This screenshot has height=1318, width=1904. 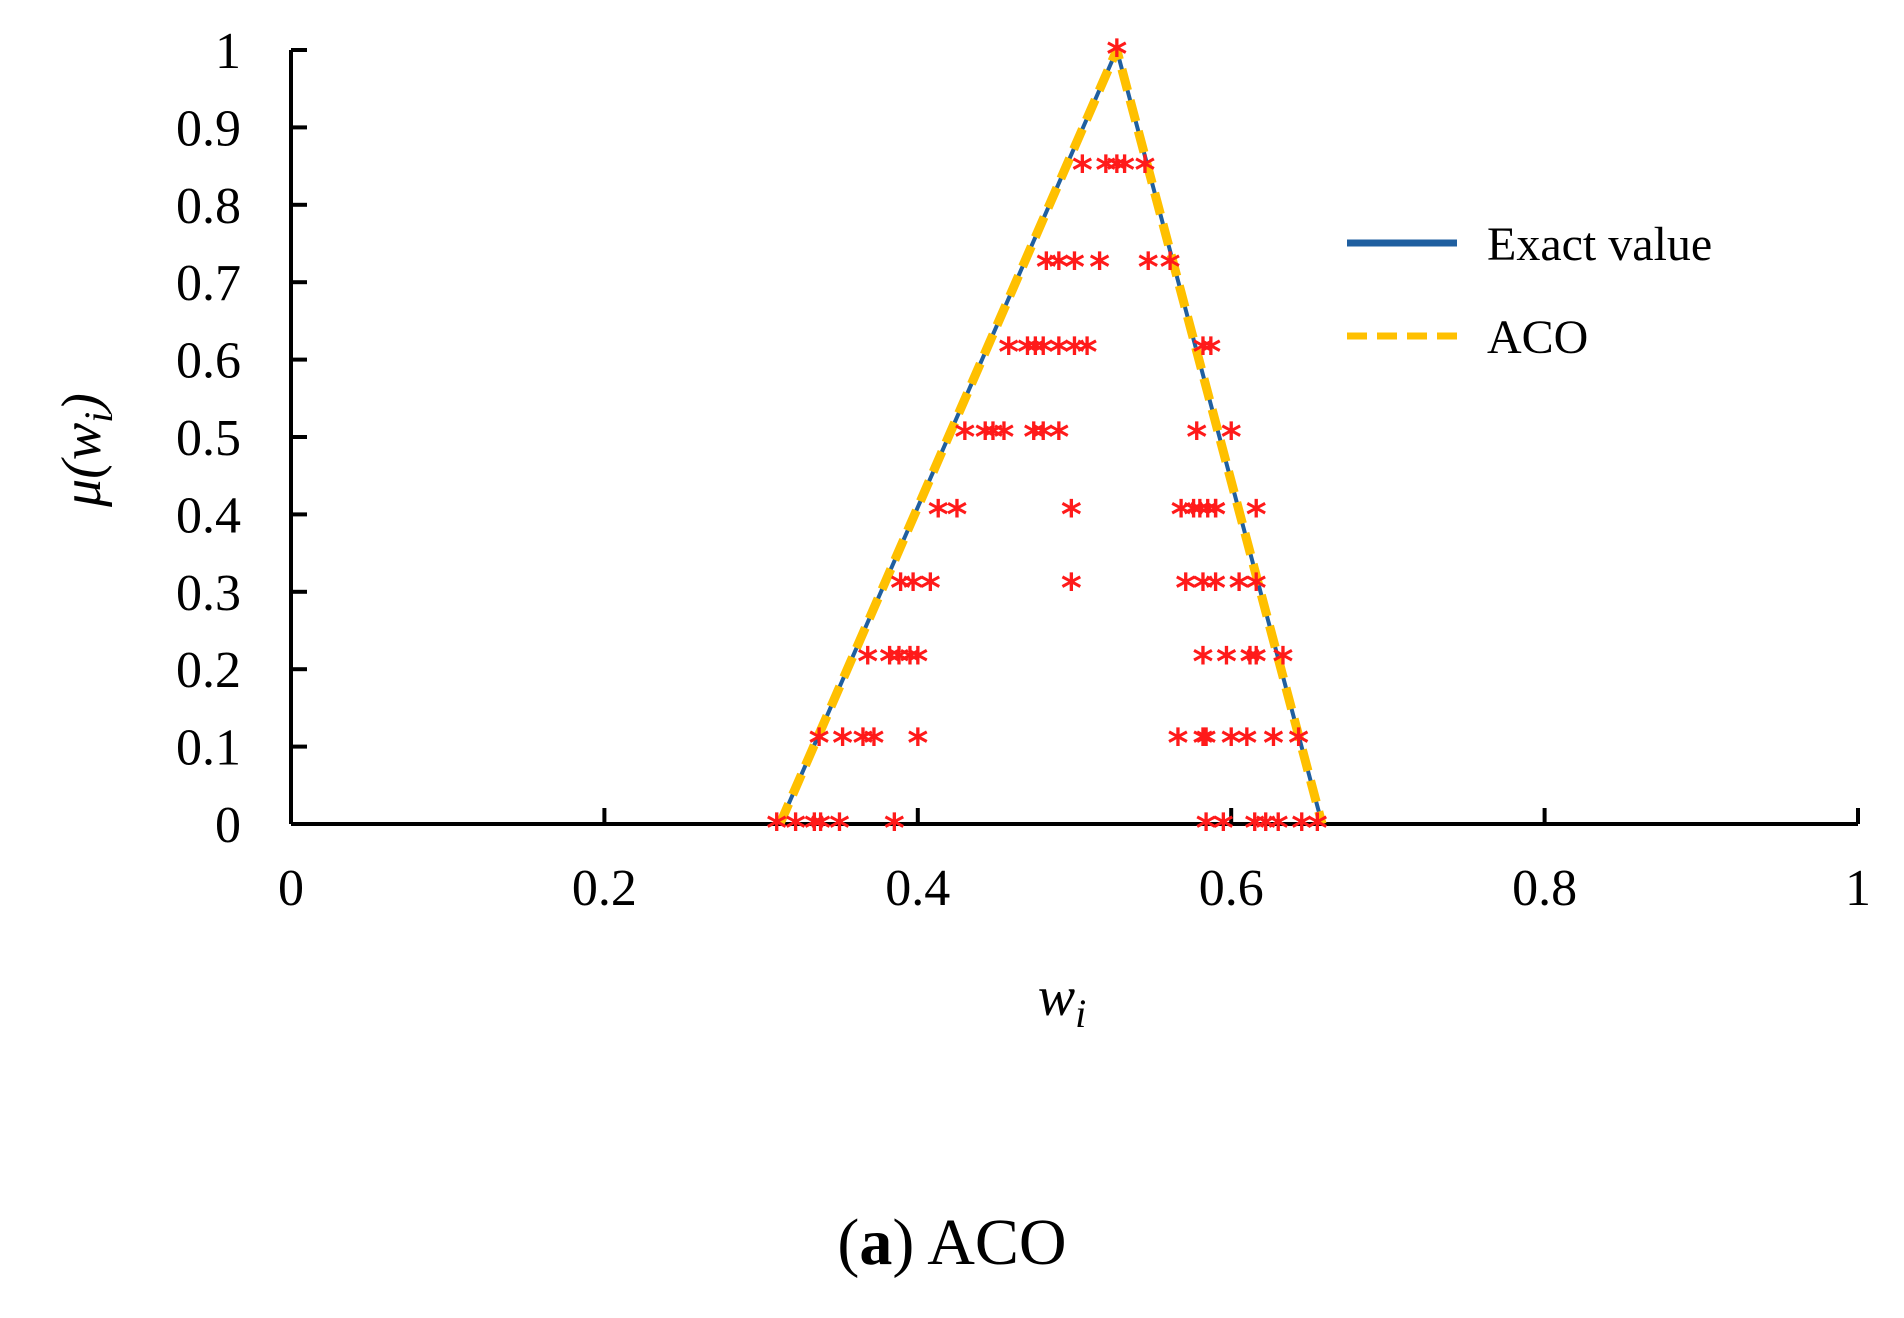 I want to click on y-tick-label: 0.1, so click(x=208, y=748).